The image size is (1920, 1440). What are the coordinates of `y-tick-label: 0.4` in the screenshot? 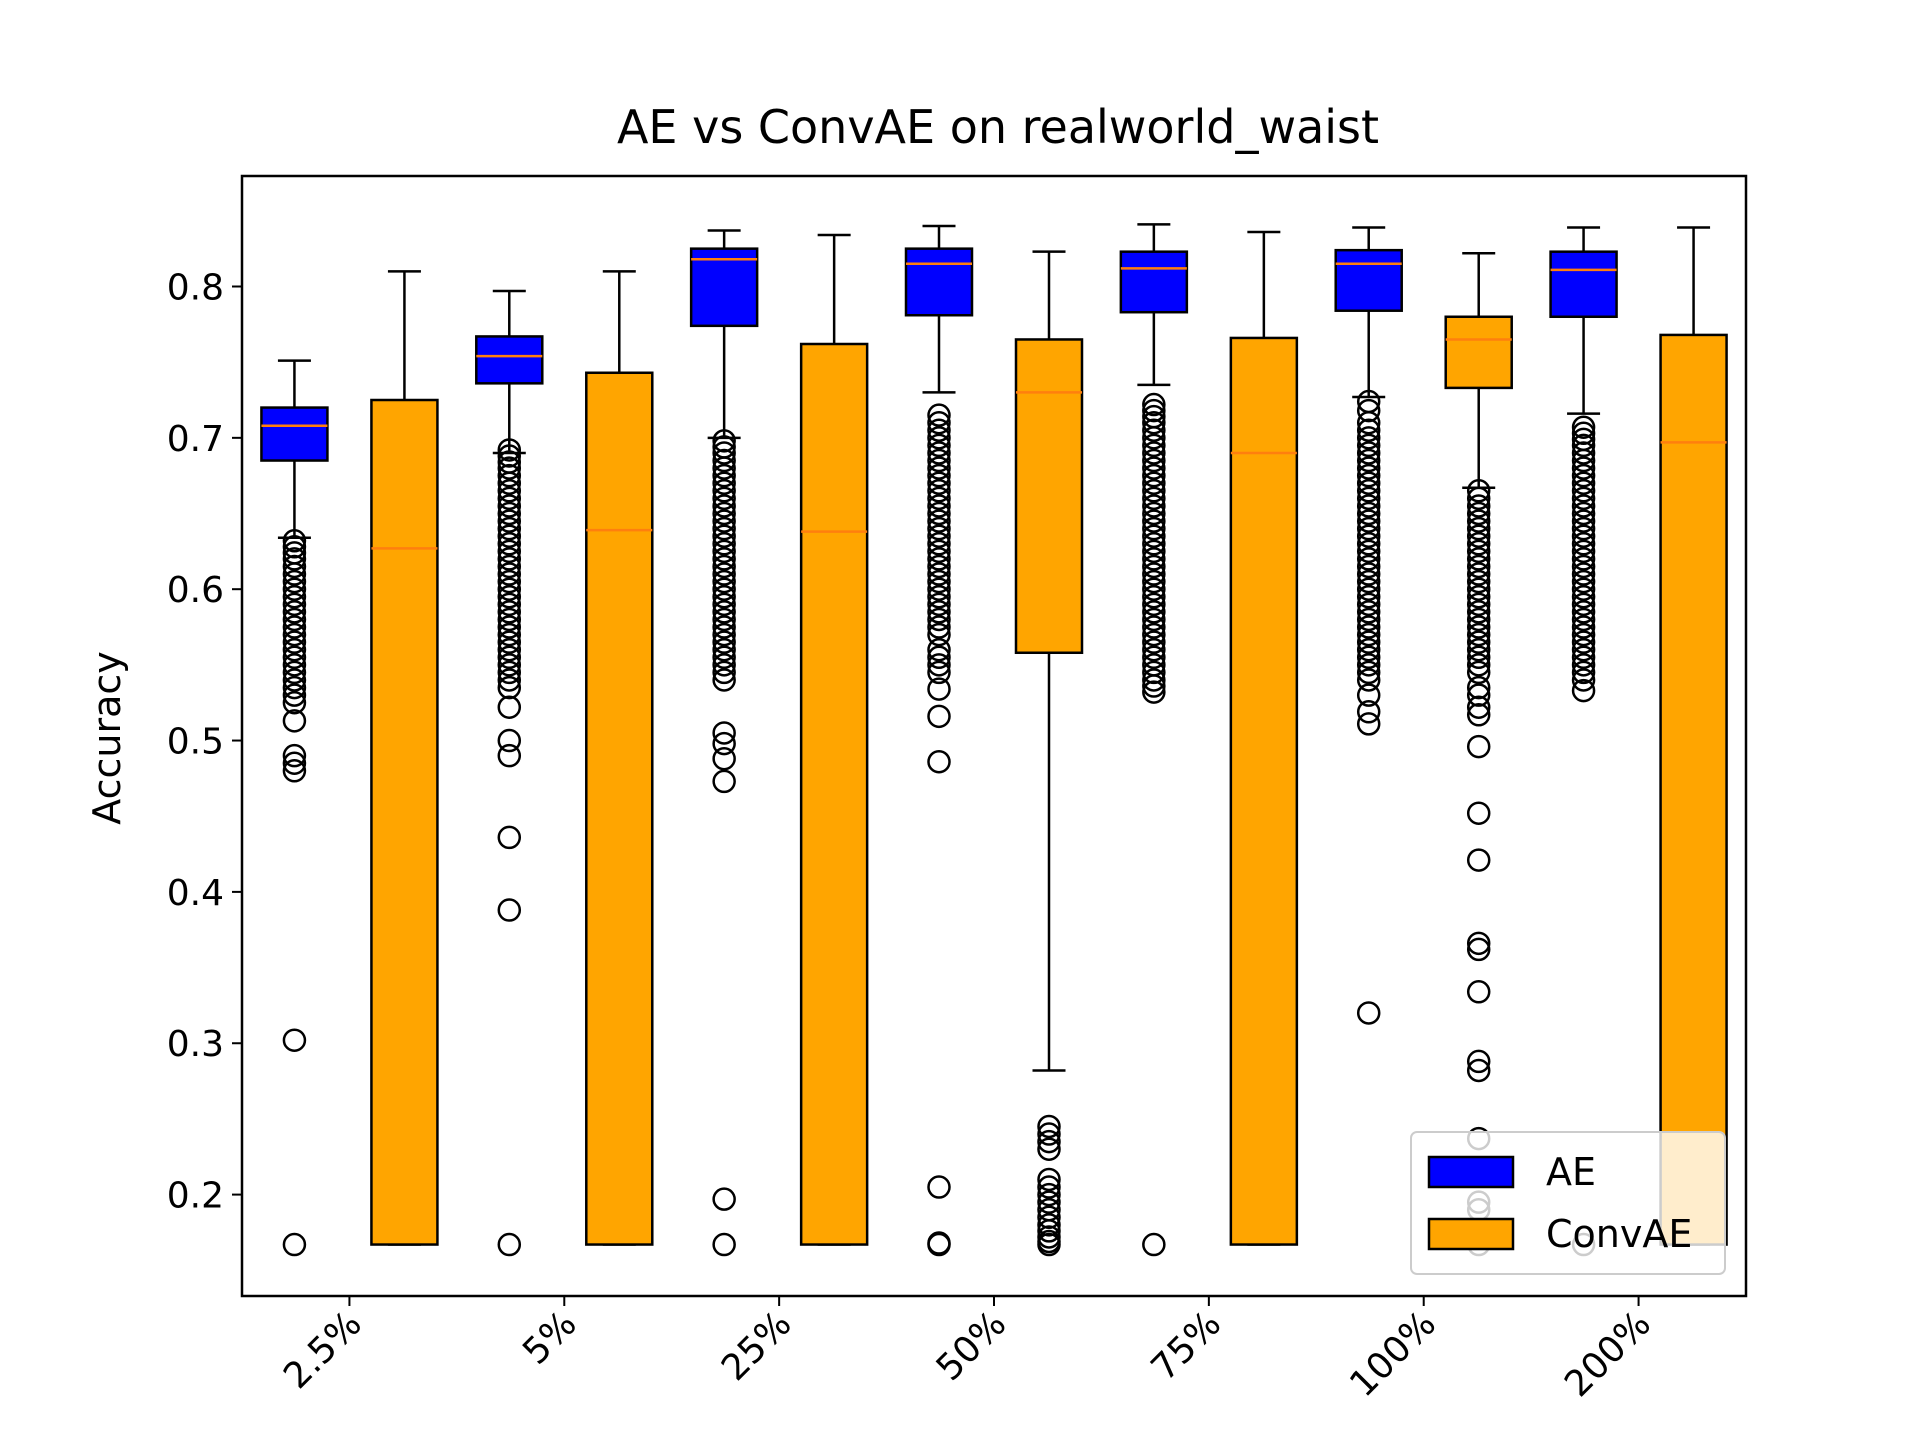 It's located at (195, 893).